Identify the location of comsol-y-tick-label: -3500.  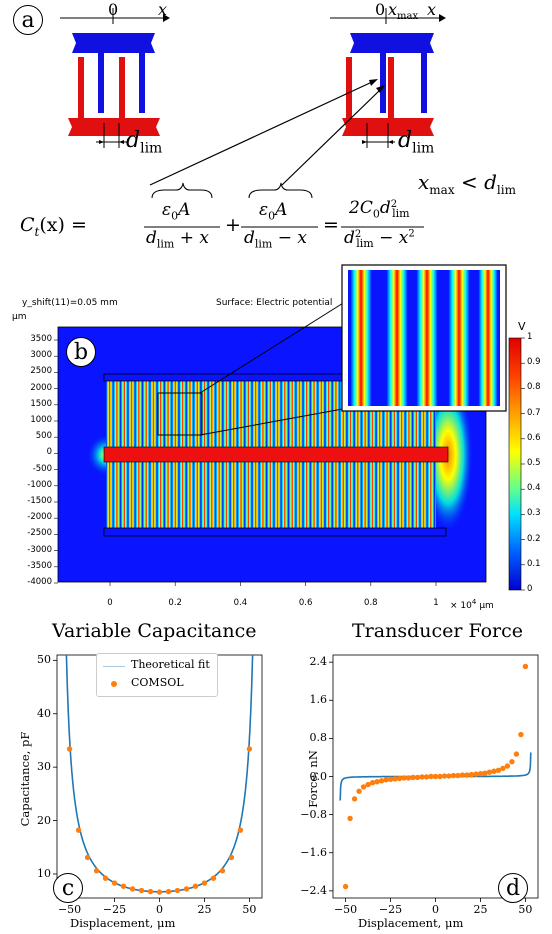
(39, 565).